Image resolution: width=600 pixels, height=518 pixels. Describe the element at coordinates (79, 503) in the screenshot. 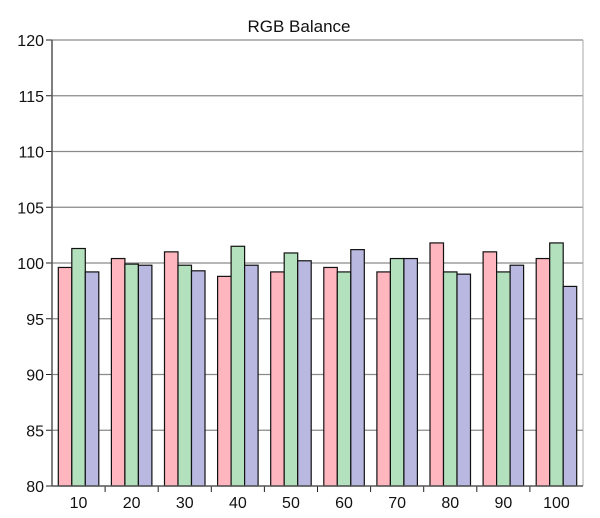

I see `x-tick-label: 10` at that location.